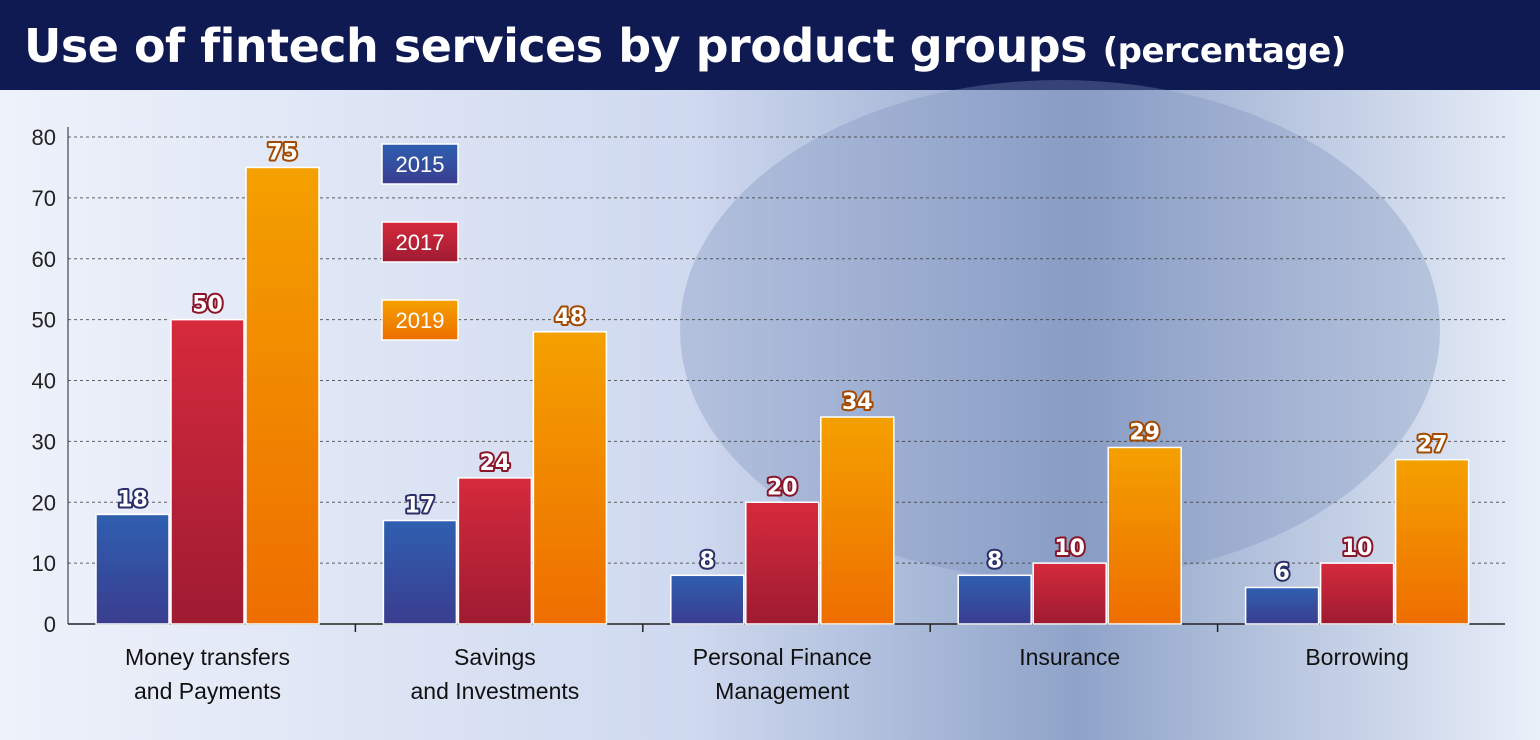 The width and height of the screenshot is (1540, 740). Describe the element at coordinates (1432, 445) in the screenshot. I see `data-label-2019: 27` at that location.